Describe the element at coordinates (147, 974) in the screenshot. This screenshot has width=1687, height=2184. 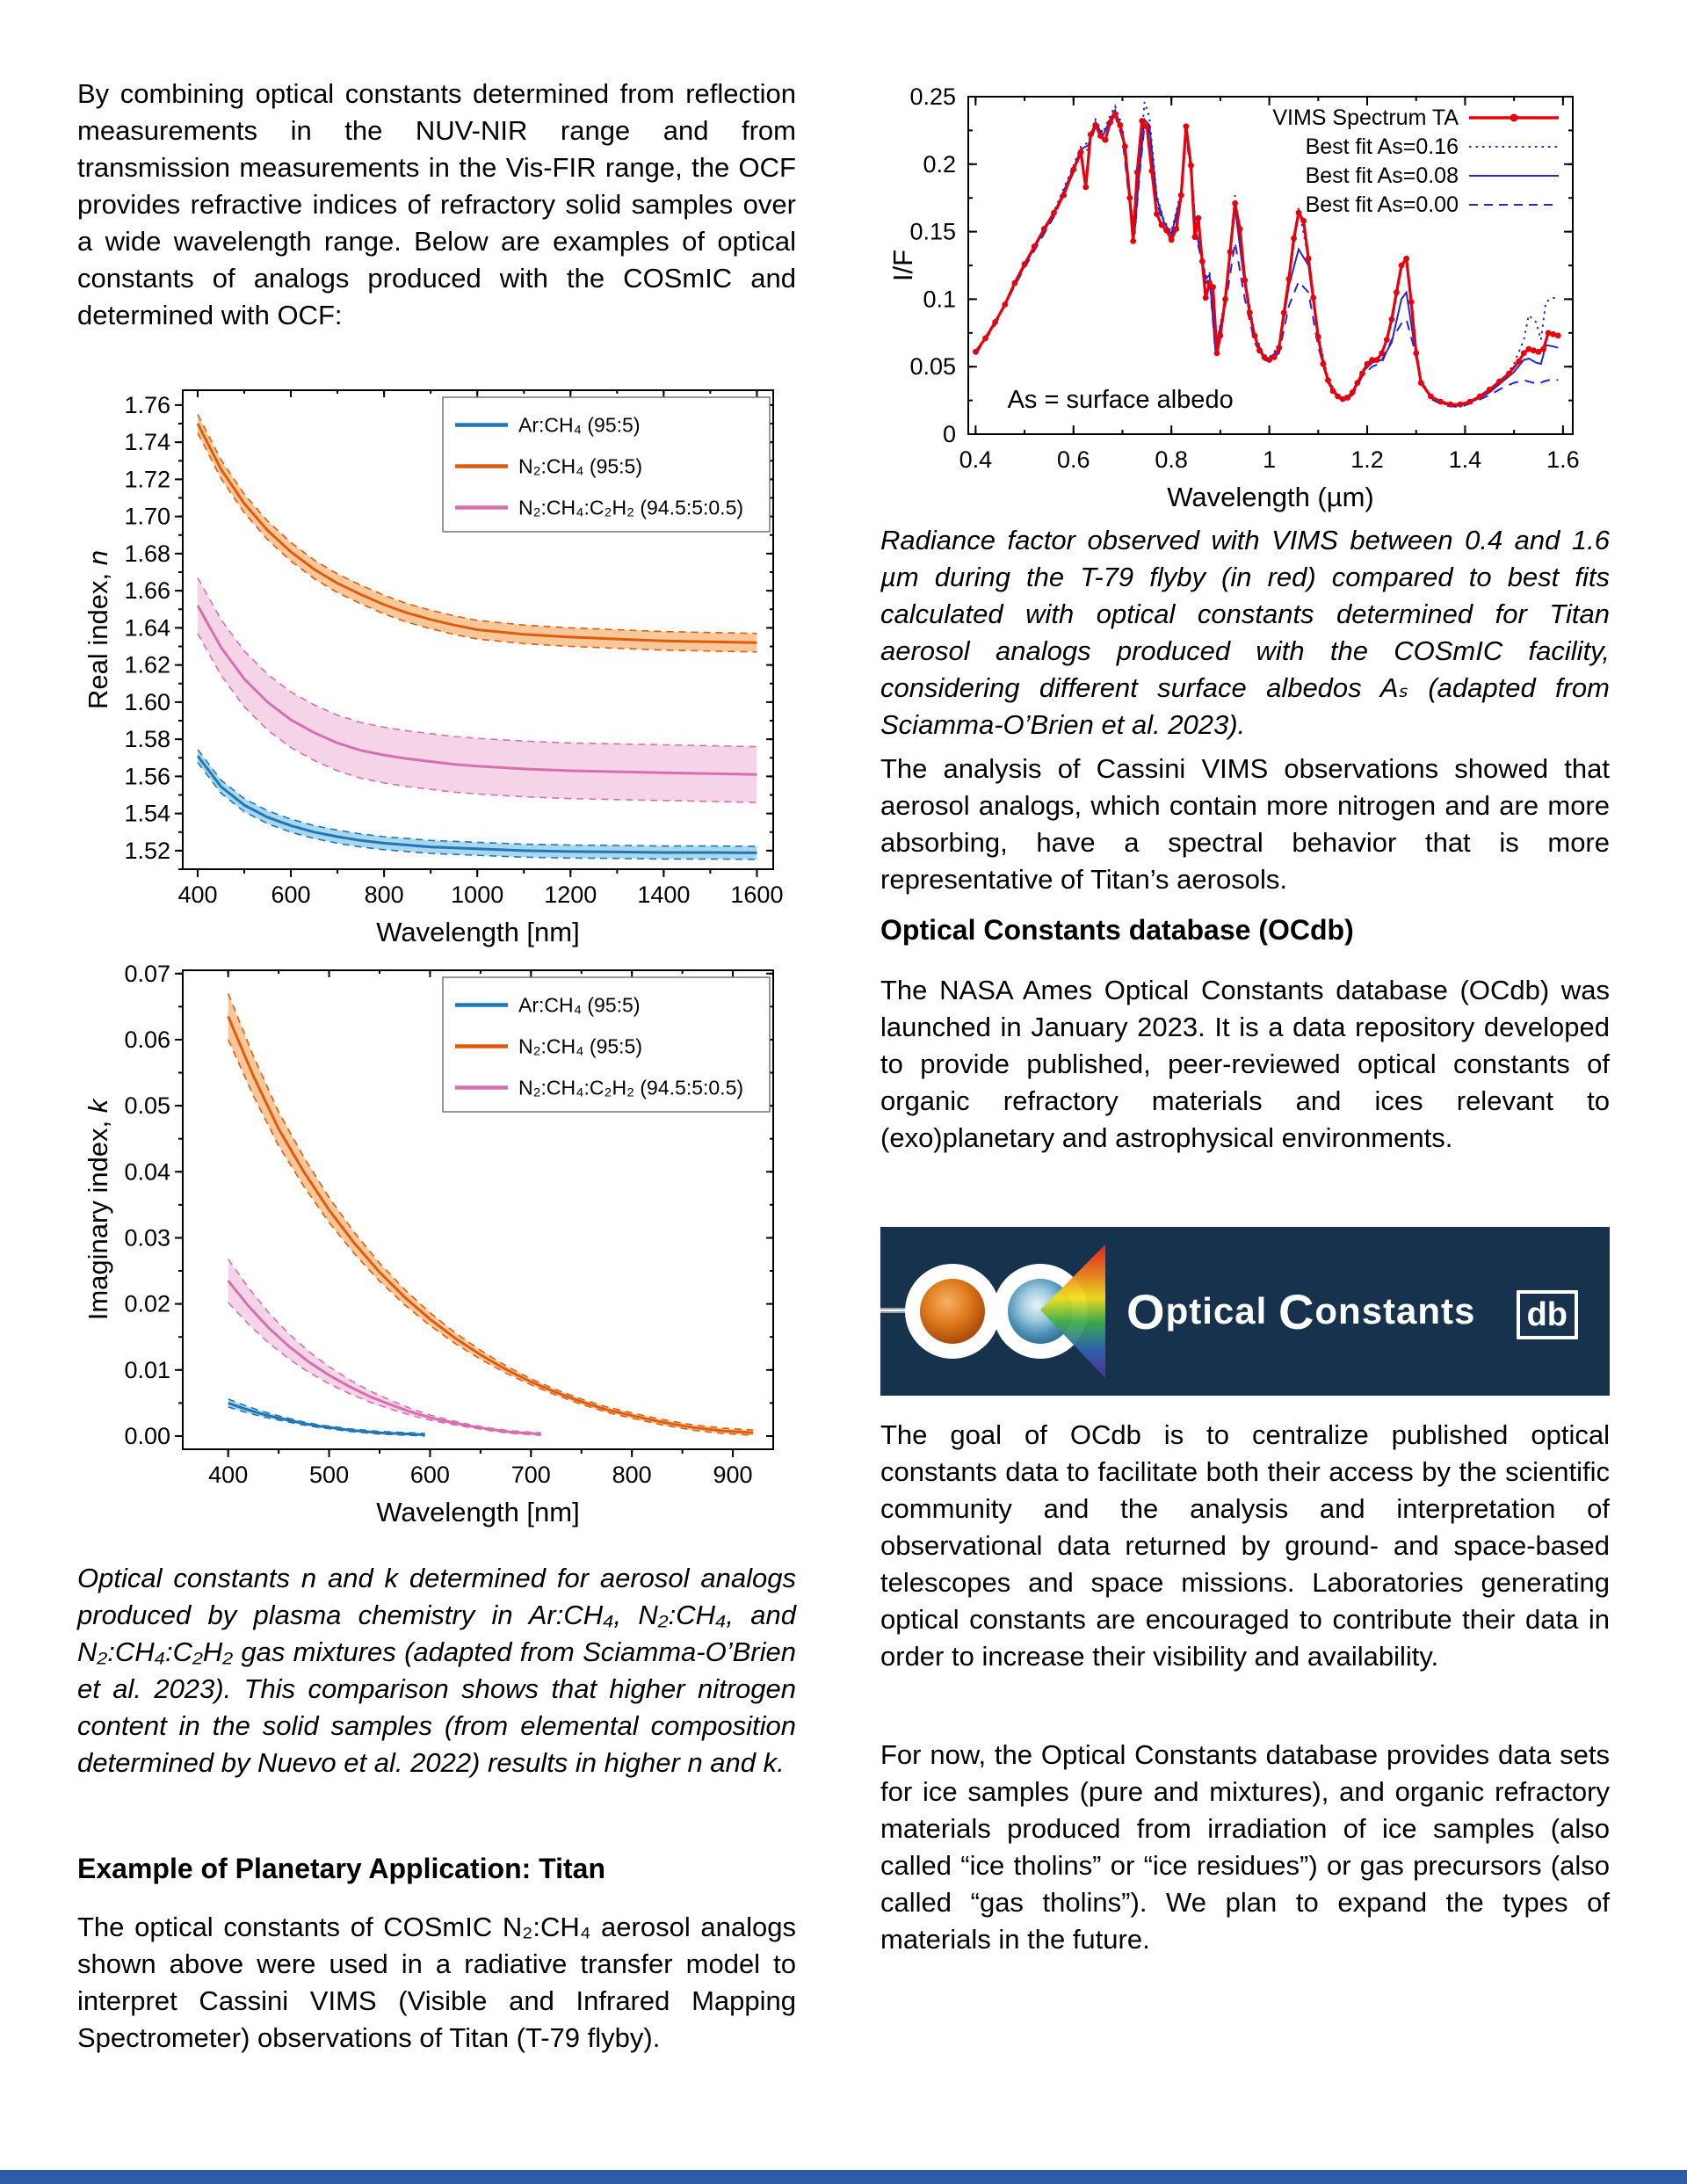
I see `svg-text: 0.07` at that location.